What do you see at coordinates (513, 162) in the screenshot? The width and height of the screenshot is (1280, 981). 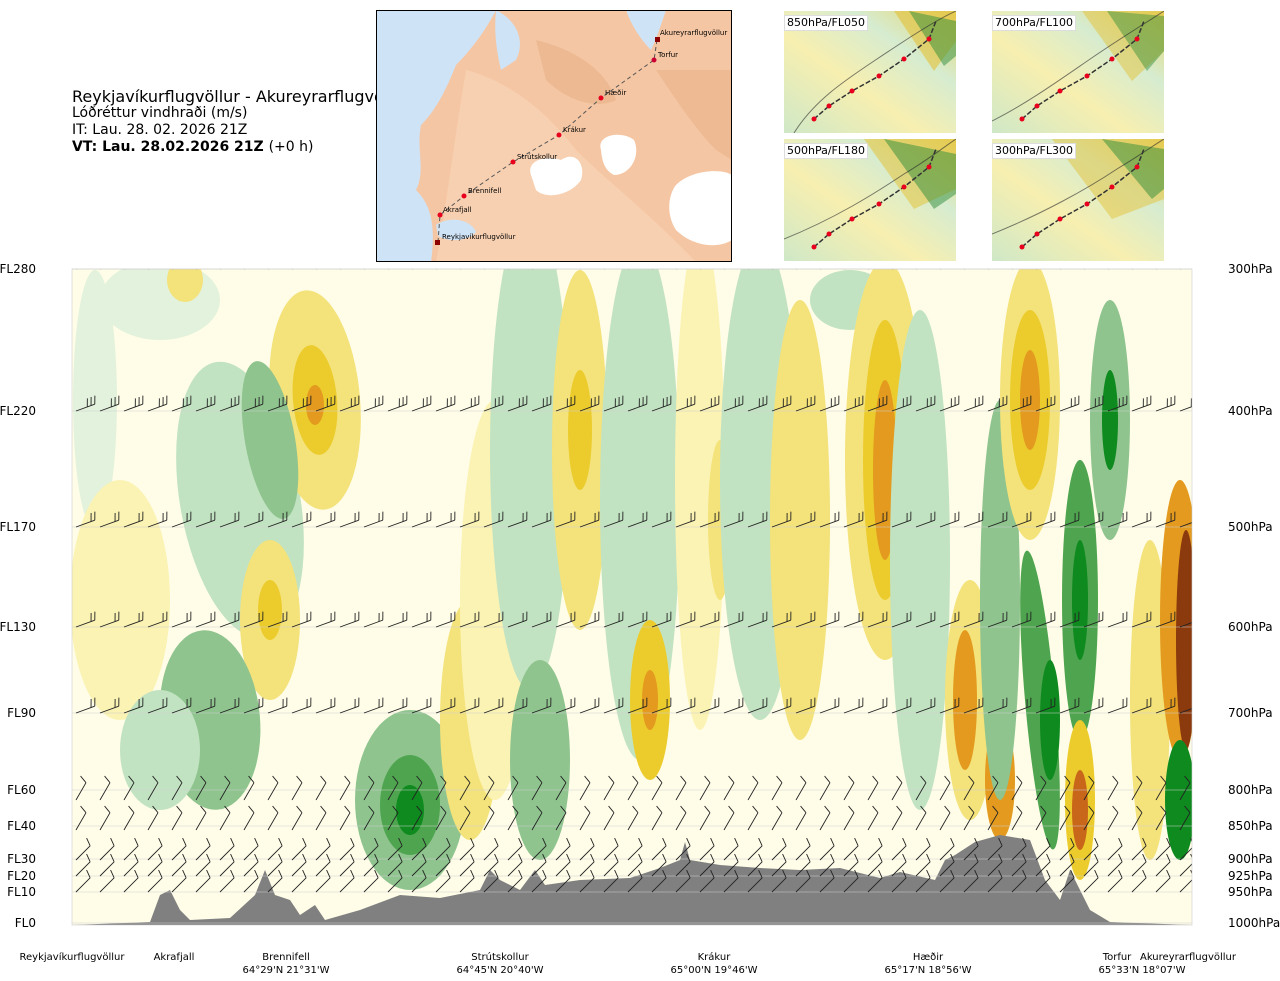 I see `point-strutskollur` at bounding box center [513, 162].